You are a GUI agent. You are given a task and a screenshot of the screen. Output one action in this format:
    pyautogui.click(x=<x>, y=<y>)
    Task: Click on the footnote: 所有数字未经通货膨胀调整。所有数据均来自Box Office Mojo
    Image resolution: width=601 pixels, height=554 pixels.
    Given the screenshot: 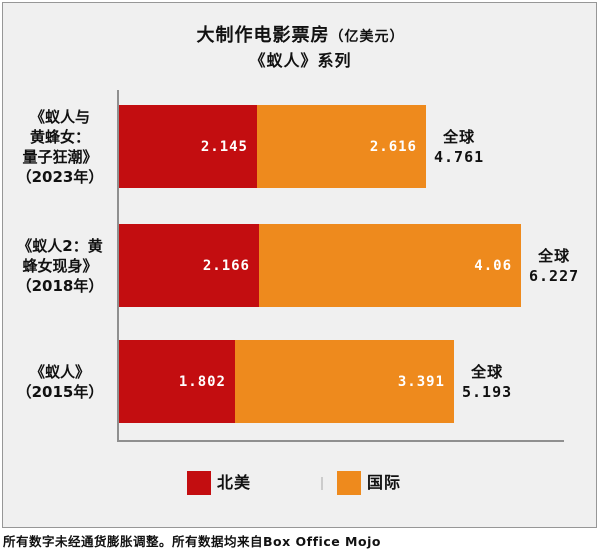 What is the action you would take?
    pyautogui.click(x=192, y=541)
    